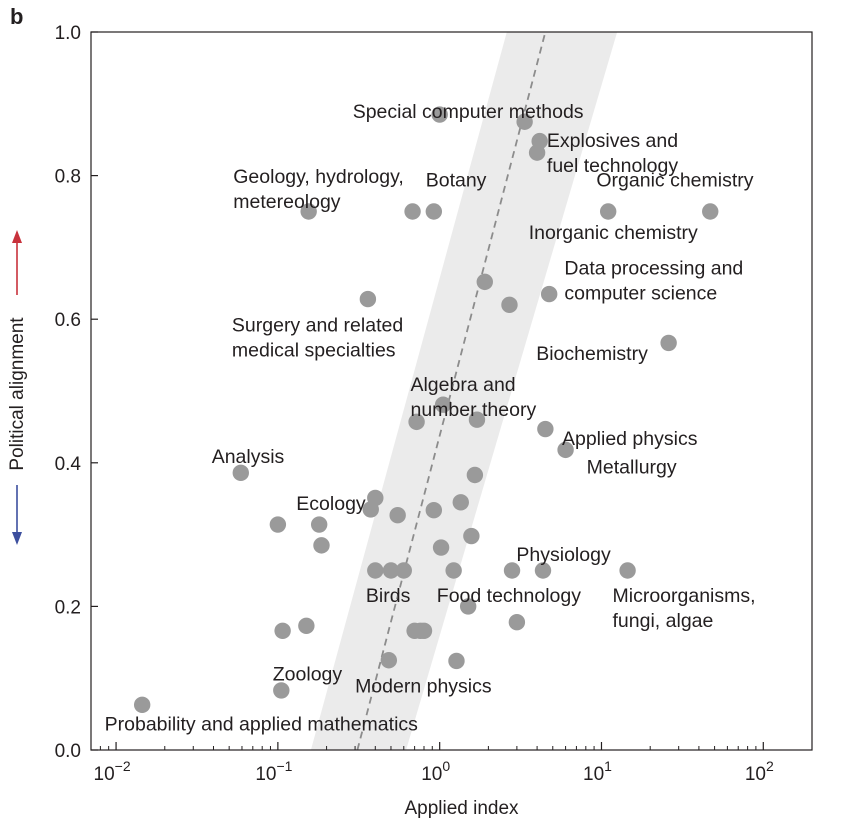 This screenshot has height=823, width=847. I want to click on annotation-label: Analysis, so click(248, 457).